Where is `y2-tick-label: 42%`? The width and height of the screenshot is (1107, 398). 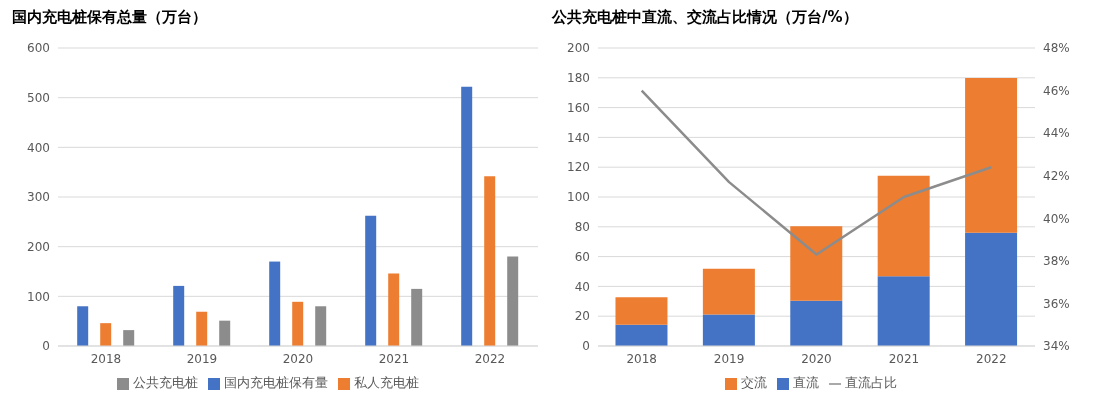 y2-tick-label: 42% is located at coordinates (1056, 175).